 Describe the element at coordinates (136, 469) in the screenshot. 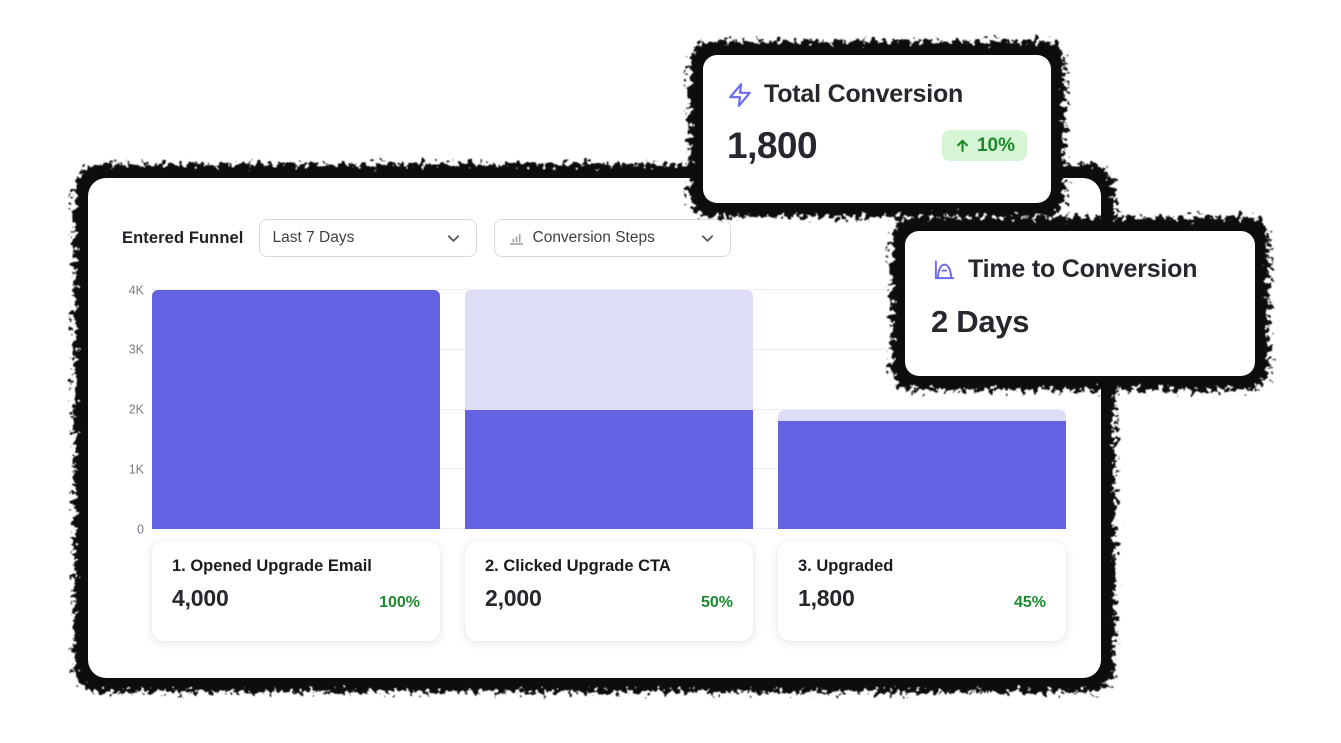

I see `y-tick-label: 1K` at that location.